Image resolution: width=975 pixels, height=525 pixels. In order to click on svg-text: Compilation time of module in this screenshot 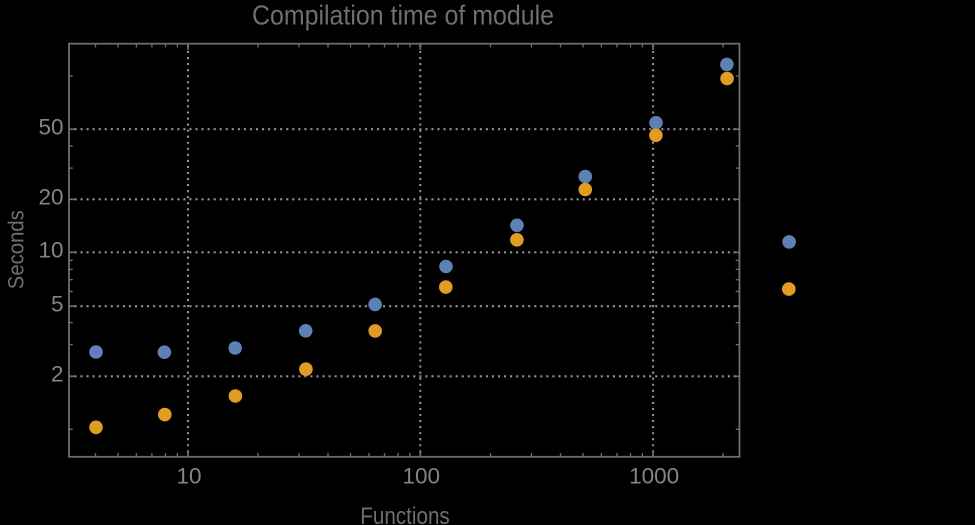, I will do `click(403, 15)`.